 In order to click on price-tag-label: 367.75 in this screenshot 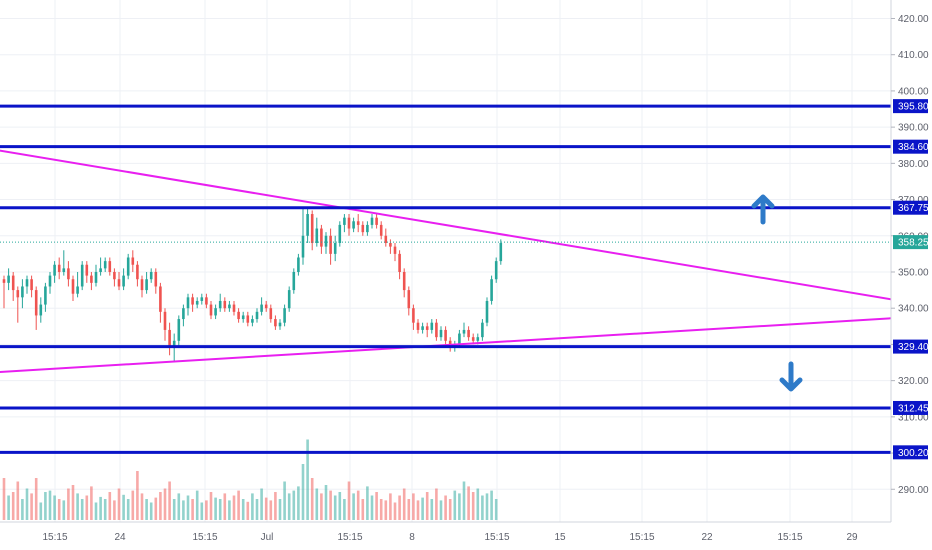, I will do `click(913, 208)`.